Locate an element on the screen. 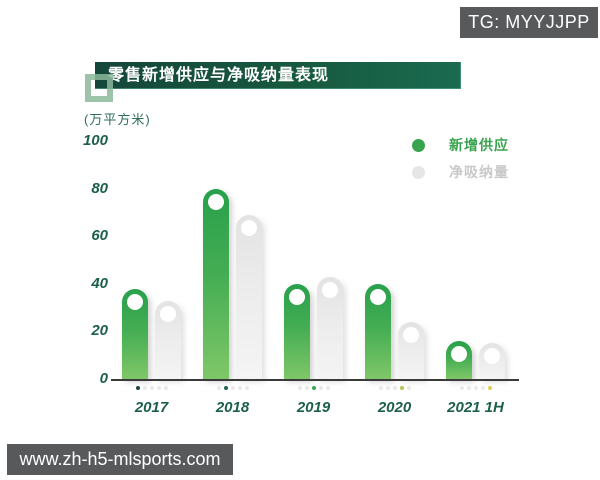 Image resolution: width=600 pixels, height=480 pixels. y-tick-label: 0 is located at coordinates (103, 378).